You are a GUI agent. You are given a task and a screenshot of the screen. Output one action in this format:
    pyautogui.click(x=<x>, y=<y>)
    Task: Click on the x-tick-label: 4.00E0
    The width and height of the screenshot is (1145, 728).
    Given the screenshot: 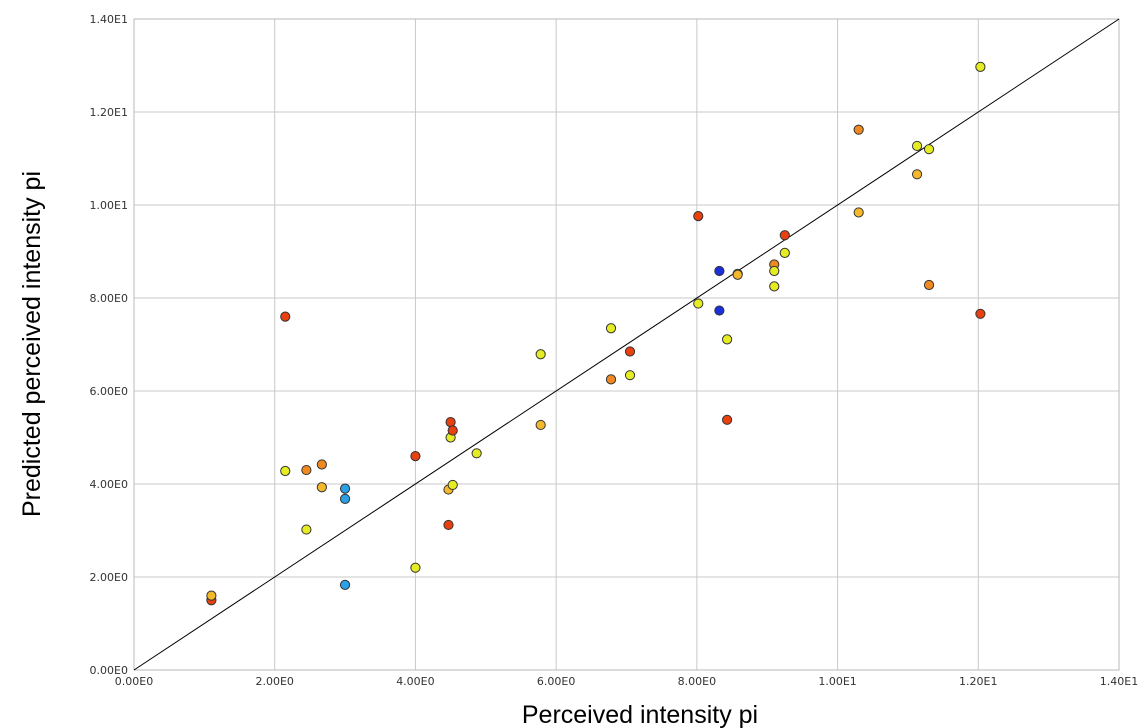 What is the action you would take?
    pyautogui.click(x=415, y=681)
    